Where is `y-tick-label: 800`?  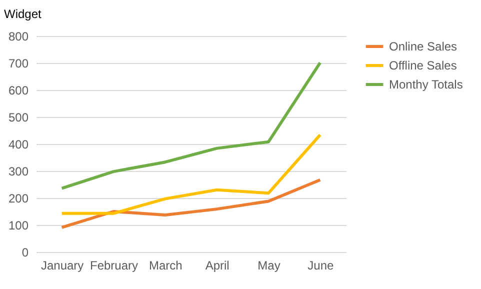 y-tick-label: 800 is located at coordinates (18, 37).